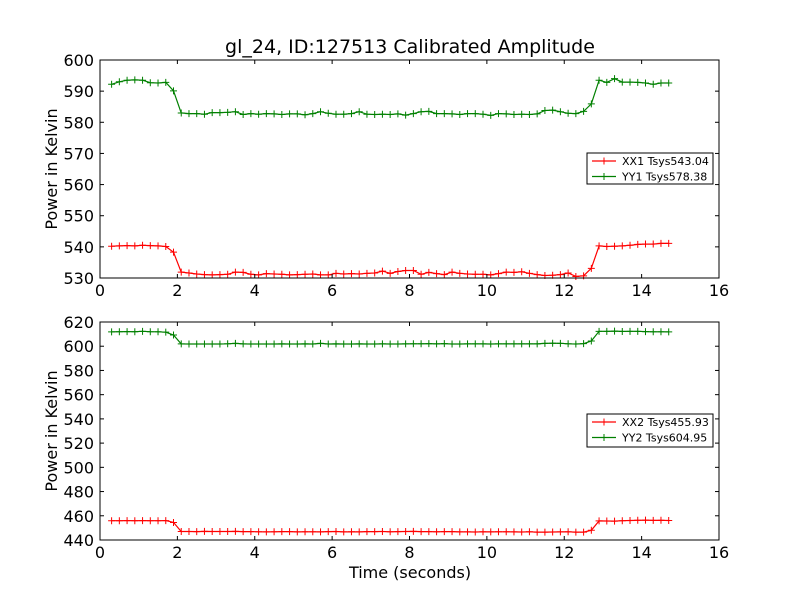  Describe the element at coordinates (719, 552) in the screenshot. I see `chart-2-x-tick-label: 16` at that location.